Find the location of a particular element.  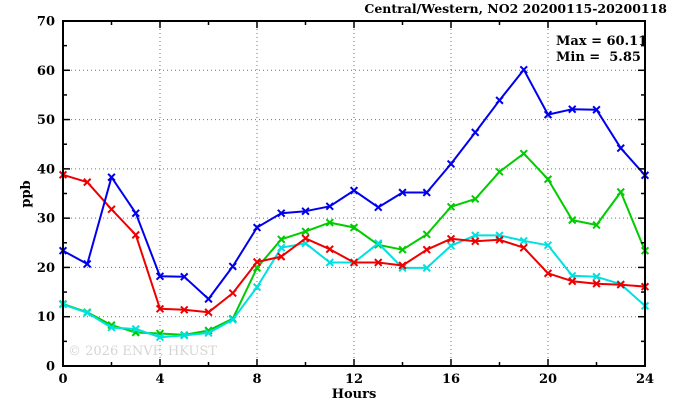

data-point-red-h8 is located at coordinates (257, 262).